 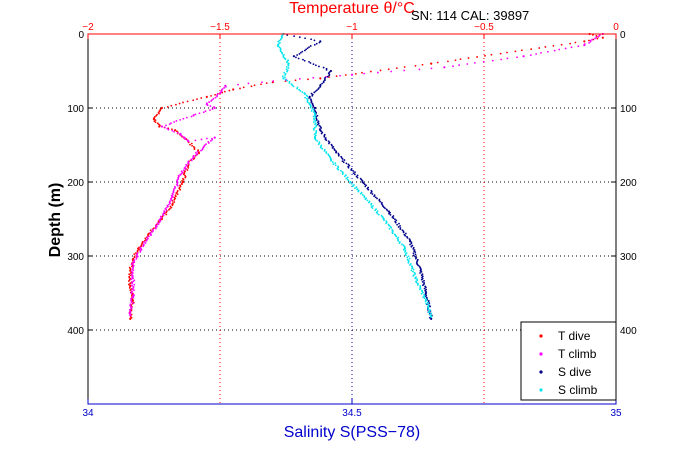 I want to click on y-tick-label-right: 0, so click(x=623, y=35).